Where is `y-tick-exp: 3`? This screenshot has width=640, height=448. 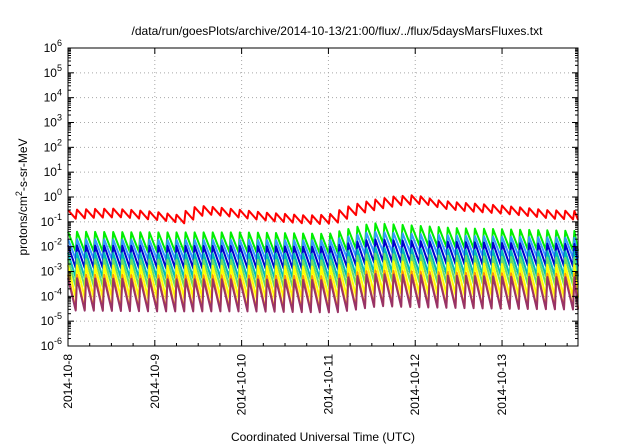 y-tick-exp: 3 is located at coordinates (59, 118).